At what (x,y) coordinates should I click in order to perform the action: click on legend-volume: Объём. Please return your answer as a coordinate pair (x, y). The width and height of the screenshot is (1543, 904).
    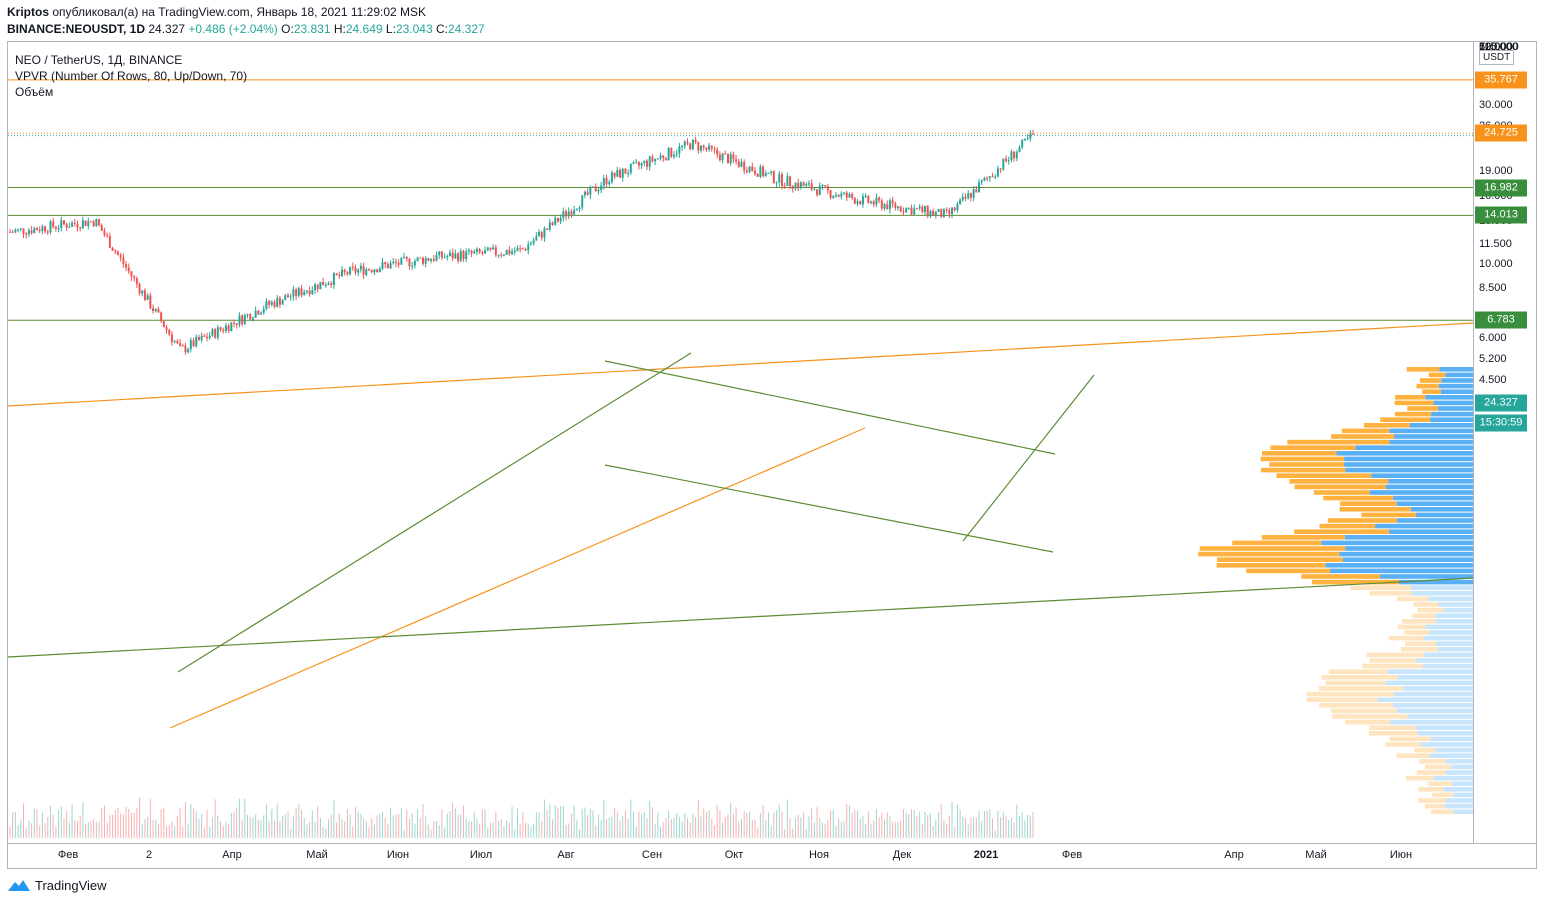
    Looking at the image, I should click on (34, 92).